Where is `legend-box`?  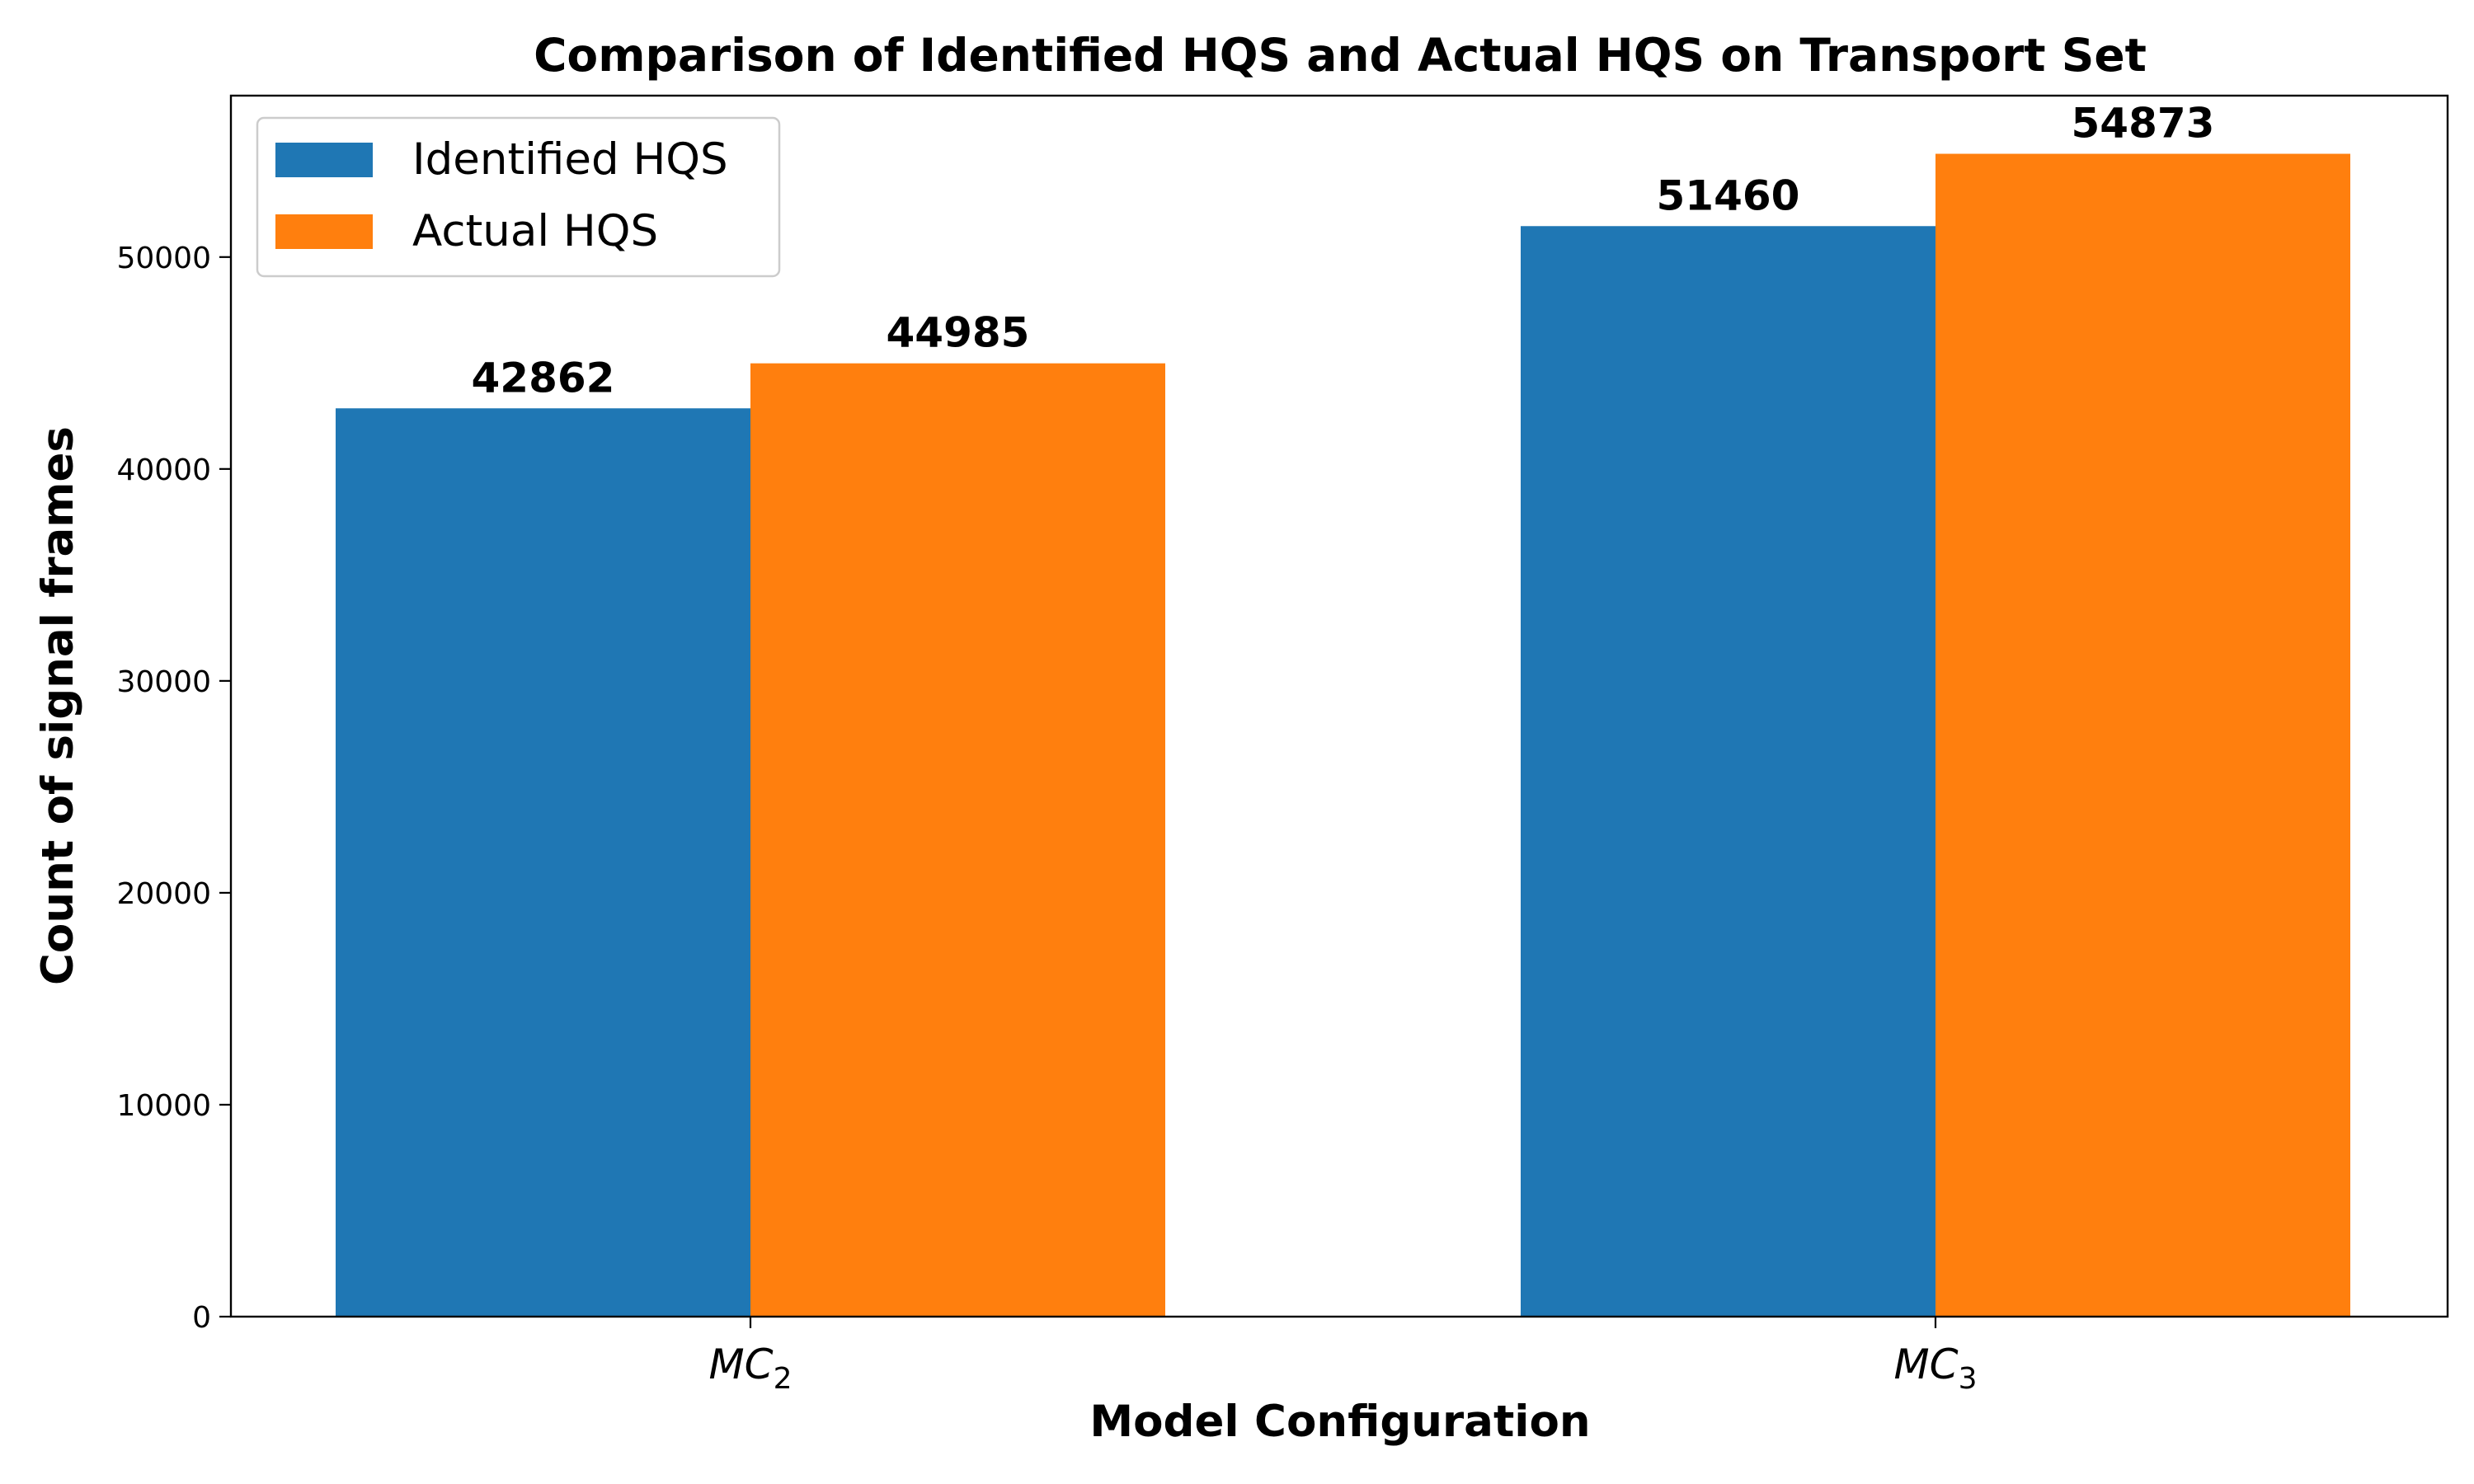 legend-box is located at coordinates (518, 197).